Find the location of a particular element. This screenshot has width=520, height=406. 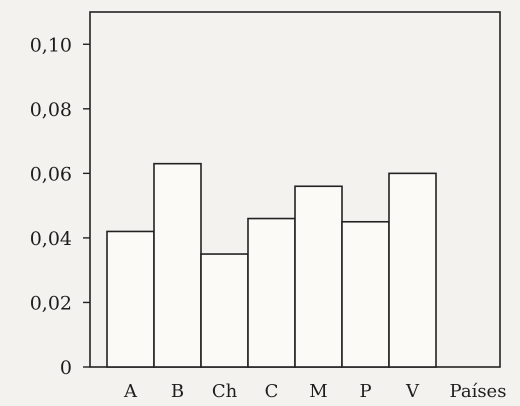

x-axis-title: Países is located at coordinates (478, 391).